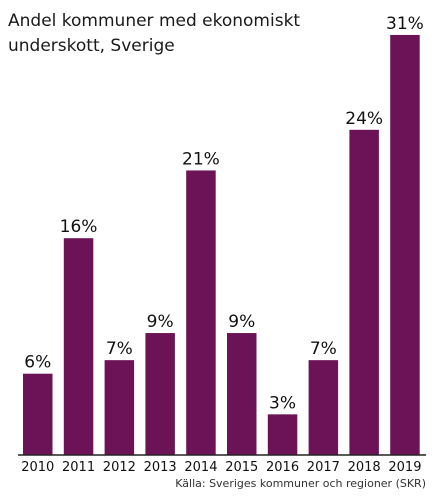  Describe the element at coordinates (323, 349) in the screenshot. I see `value-label-2017: 7%` at that location.